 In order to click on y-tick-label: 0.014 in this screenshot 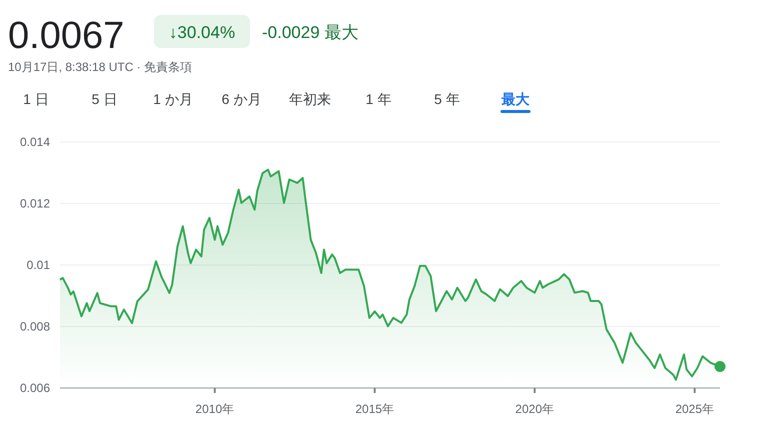, I will do `click(35, 142)`.